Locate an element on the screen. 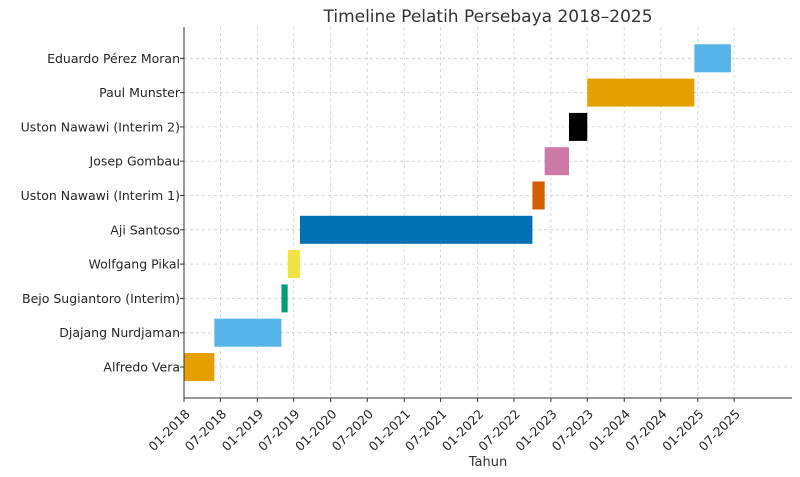  y-tick-label: Uston Nawawi (Interim 2) is located at coordinates (100, 126).